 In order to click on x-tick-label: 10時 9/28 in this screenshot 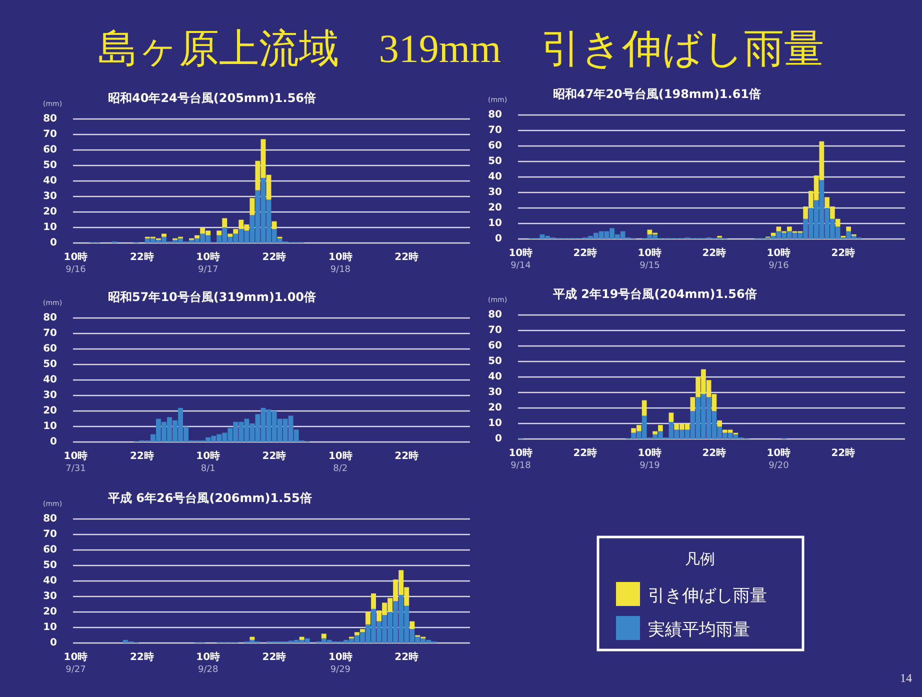, I will do `click(208, 663)`.